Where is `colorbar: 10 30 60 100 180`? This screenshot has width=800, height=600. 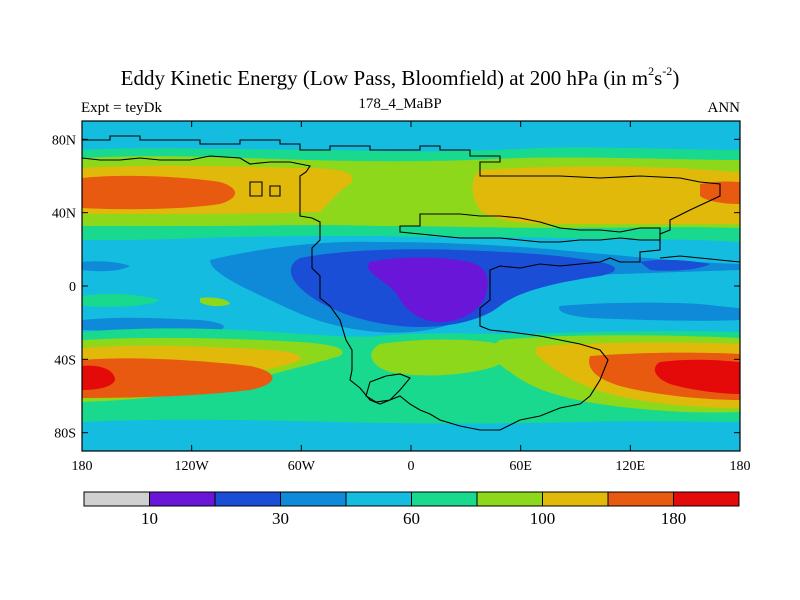
colorbar: 10 30 60 100 180 is located at coordinates (411, 509).